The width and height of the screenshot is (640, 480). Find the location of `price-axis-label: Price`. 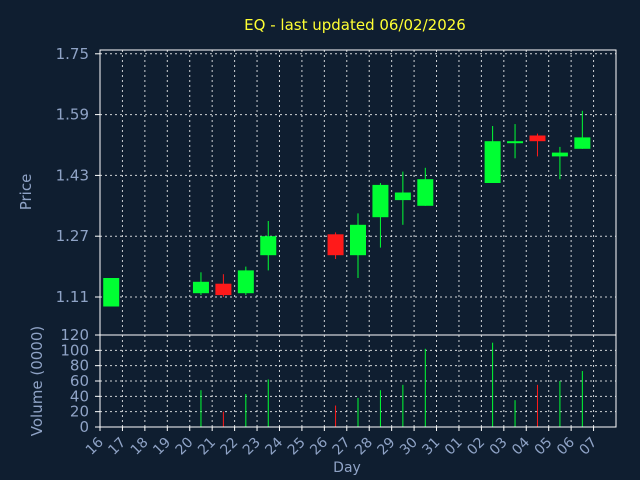

price-axis-label: Price is located at coordinates (26, 192).